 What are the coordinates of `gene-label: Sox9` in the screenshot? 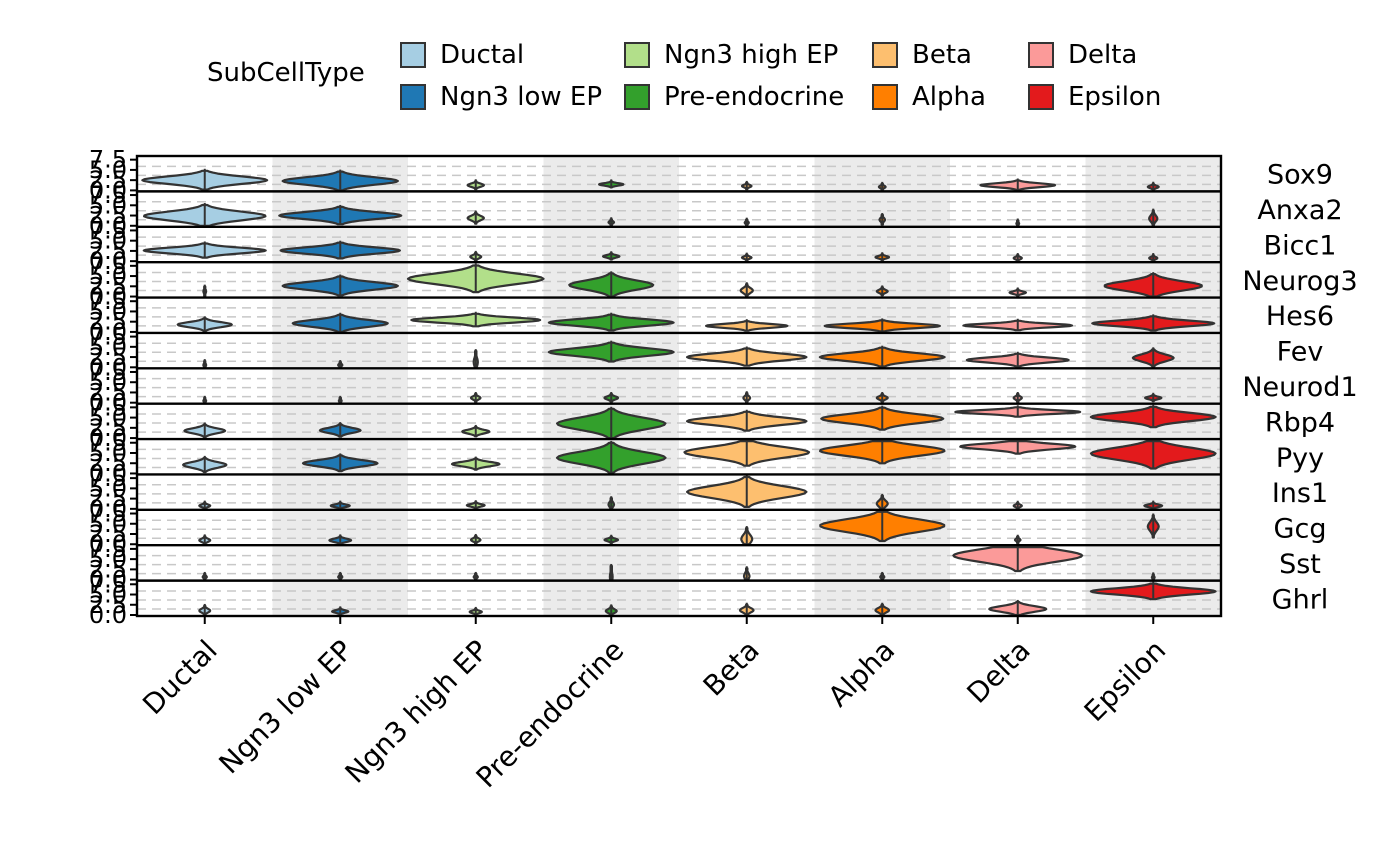 It's located at (1300, 175).